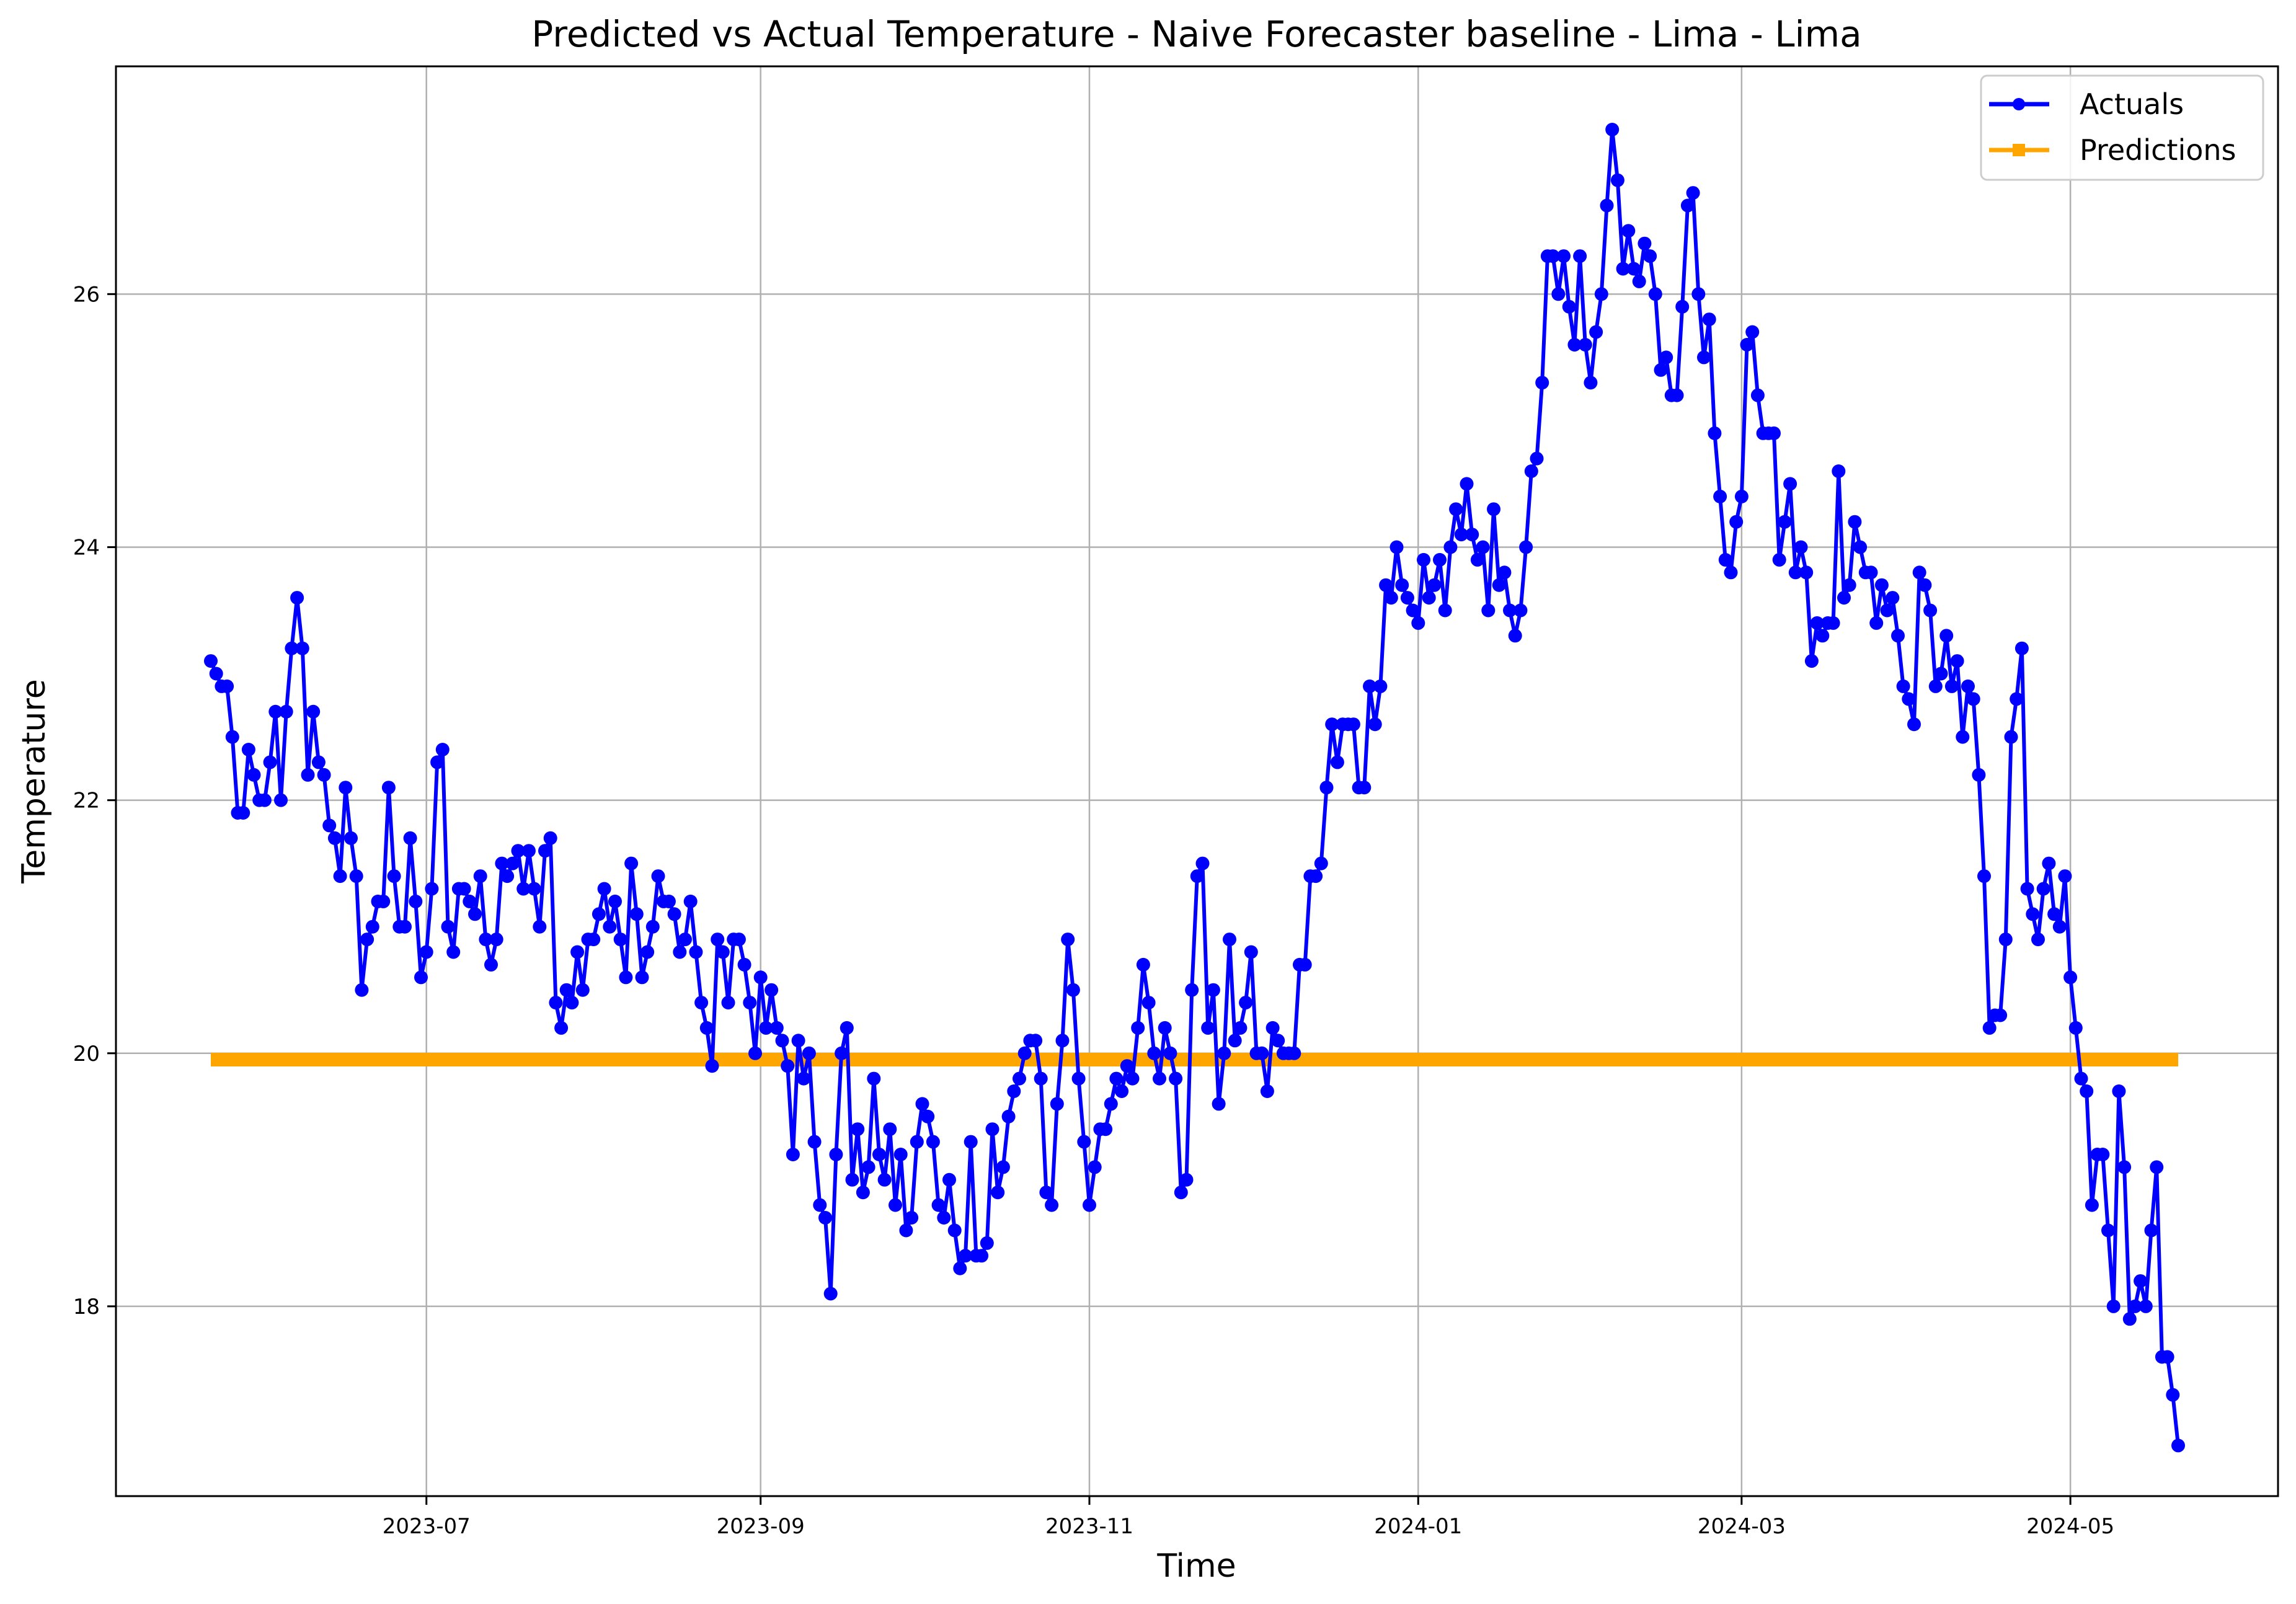  What do you see at coordinates (2122, 127) in the screenshot?
I see `legend-box` at bounding box center [2122, 127].